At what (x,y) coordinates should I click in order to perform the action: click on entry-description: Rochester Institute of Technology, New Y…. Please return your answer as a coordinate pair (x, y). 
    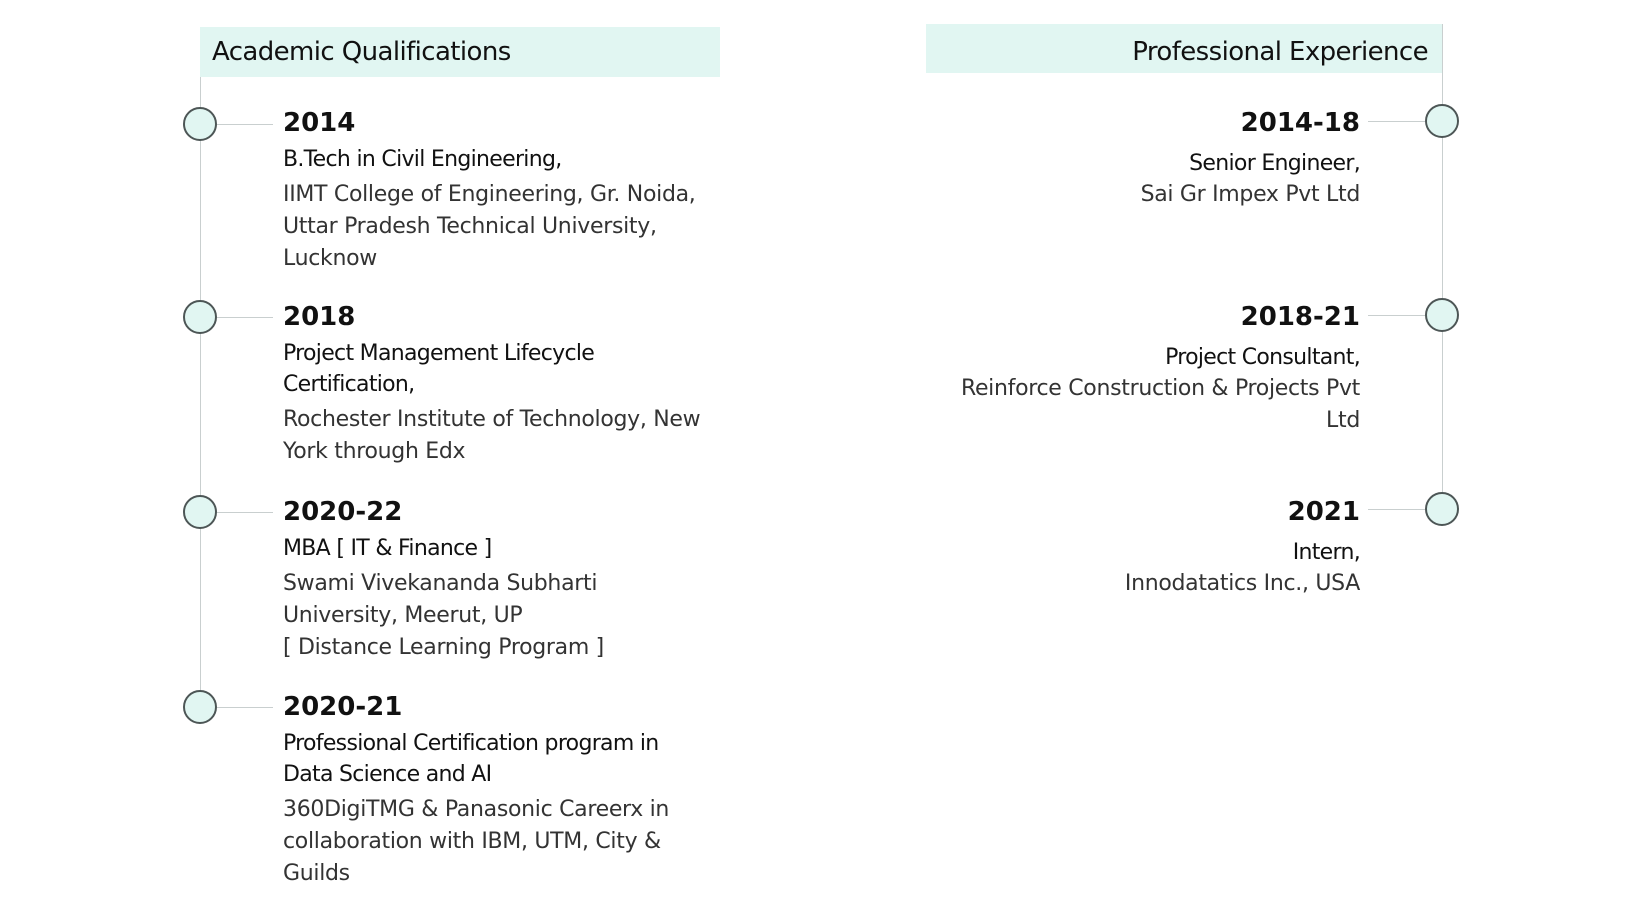
    Looking at the image, I should click on (492, 435).